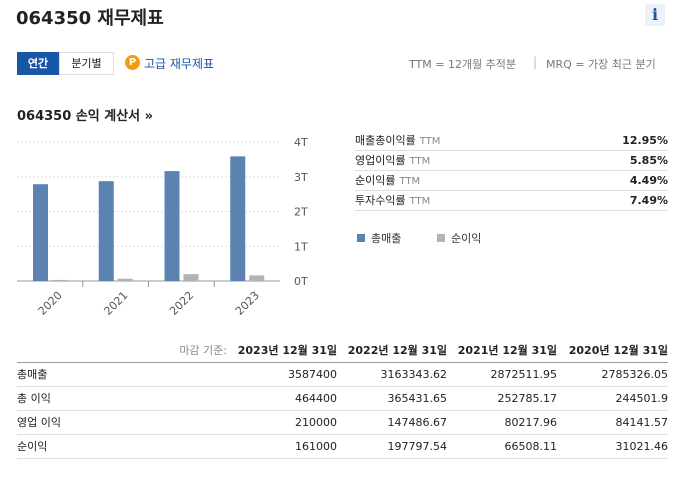 The height and width of the screenshot is (487, 674). I want to click on ratio-row: 영업이익률 TTM 5.85%, so click(511, 161).